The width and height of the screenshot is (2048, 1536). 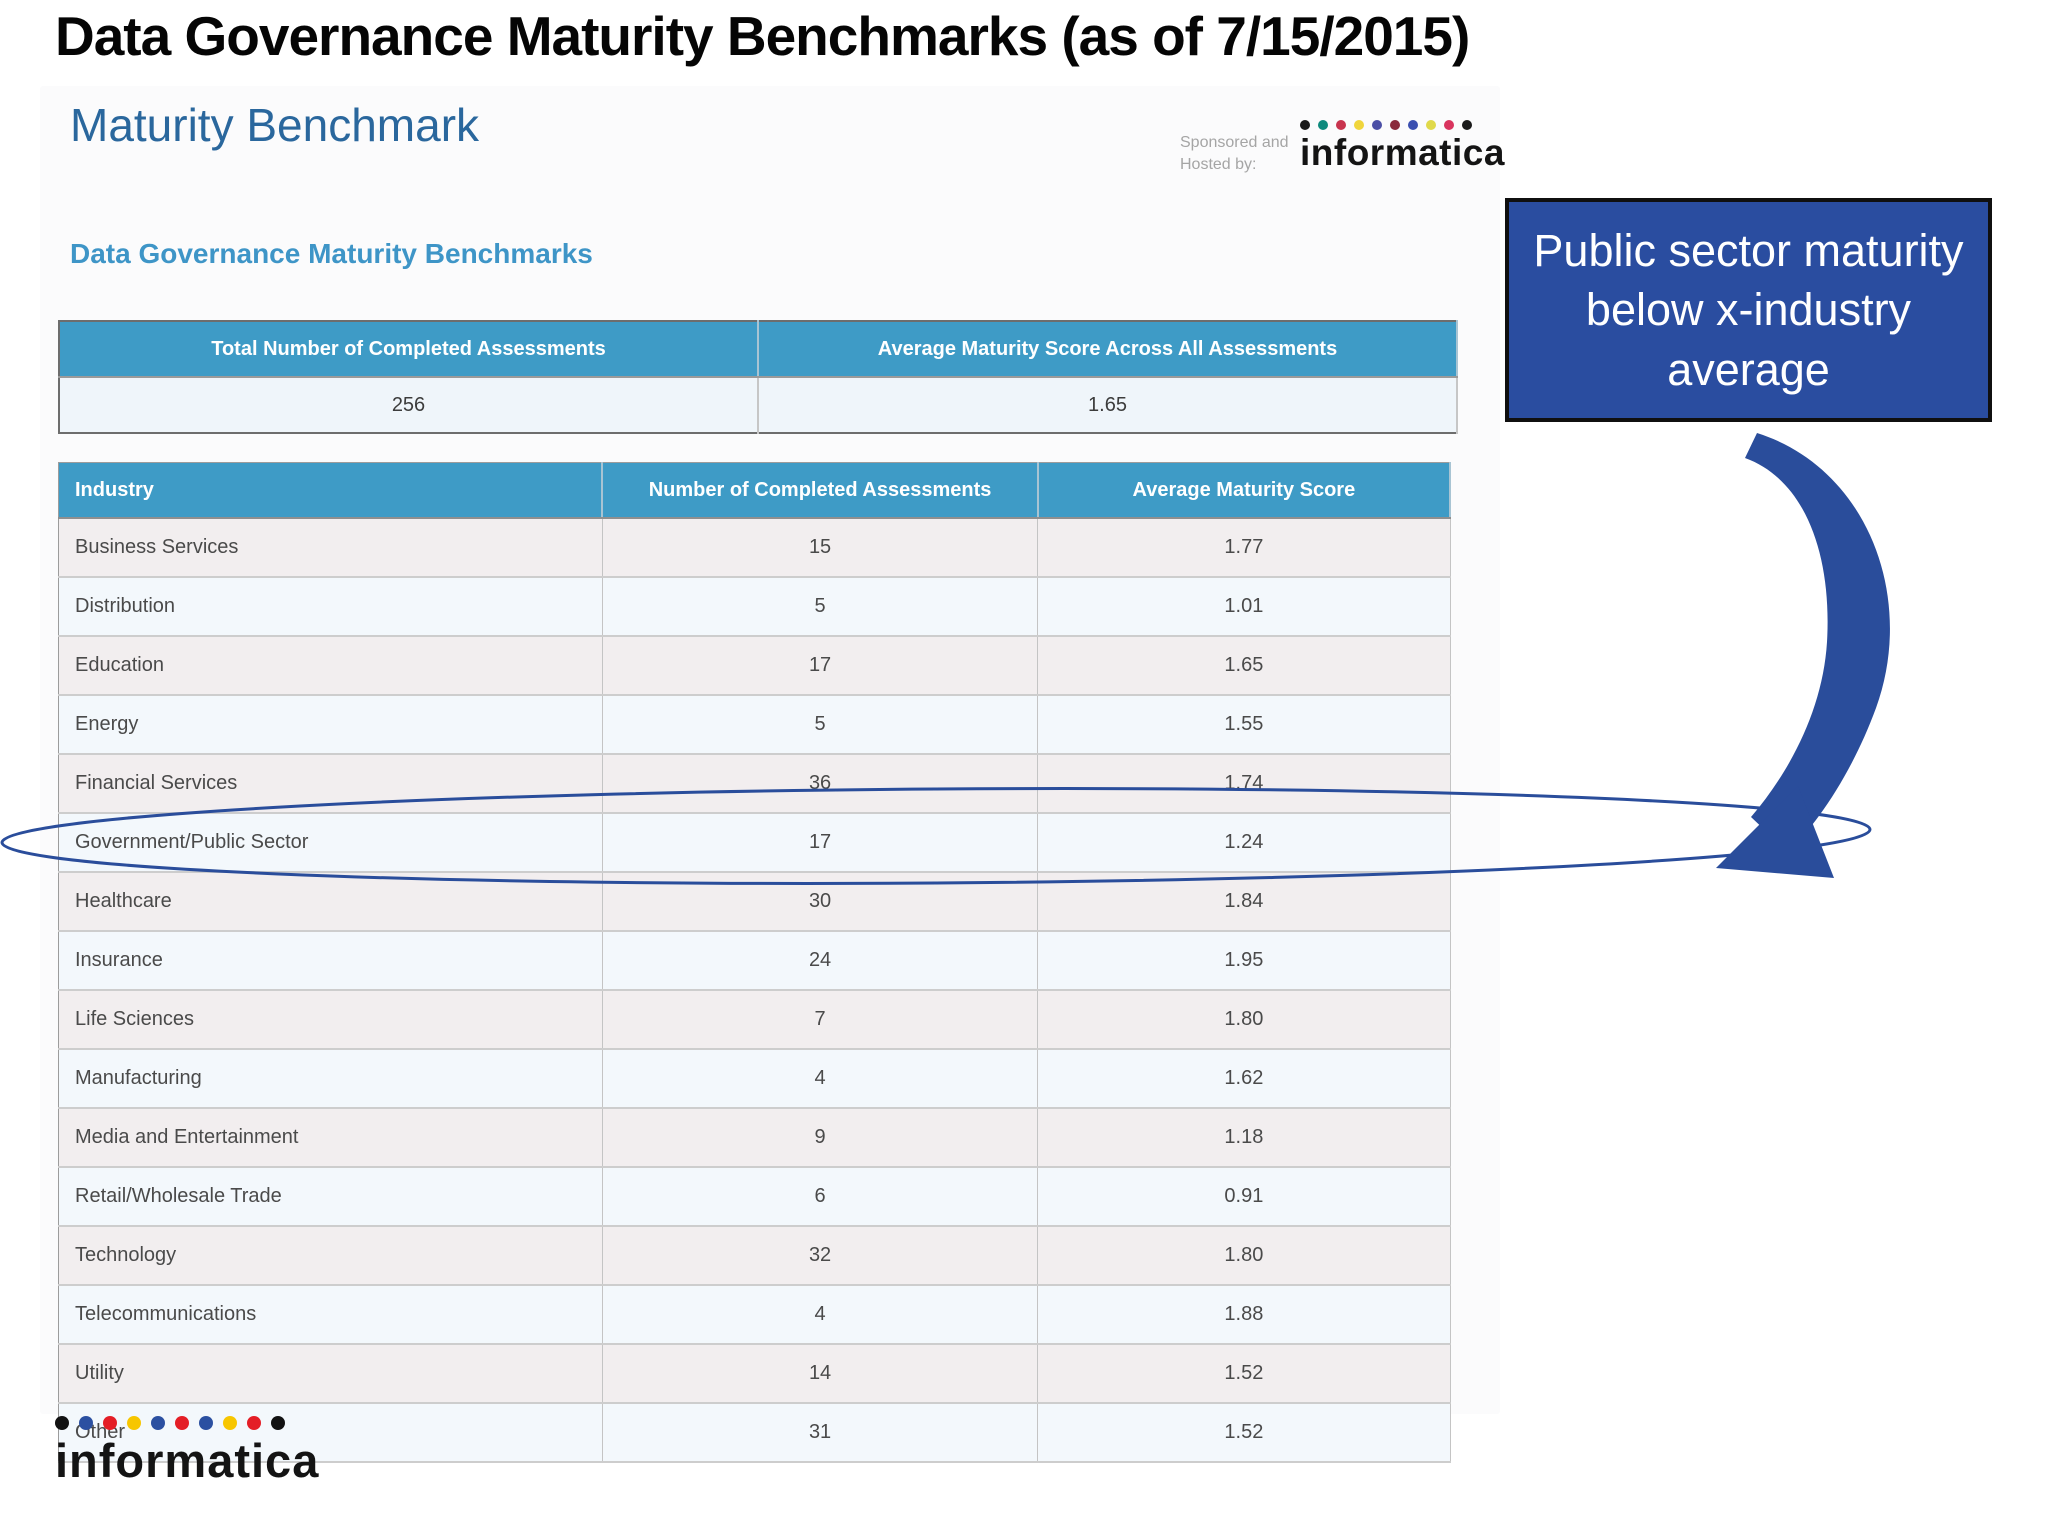 I want to click on table-row: Other 31 1.52, so click(x=754, y=1433).